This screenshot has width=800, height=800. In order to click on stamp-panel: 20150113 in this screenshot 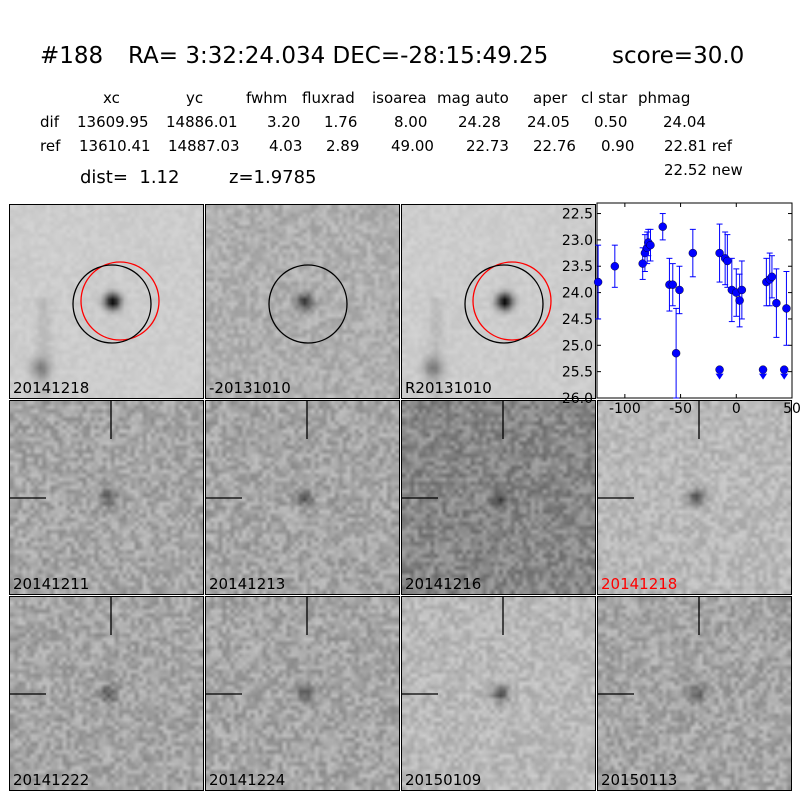, I will do `click(694, 693)`.